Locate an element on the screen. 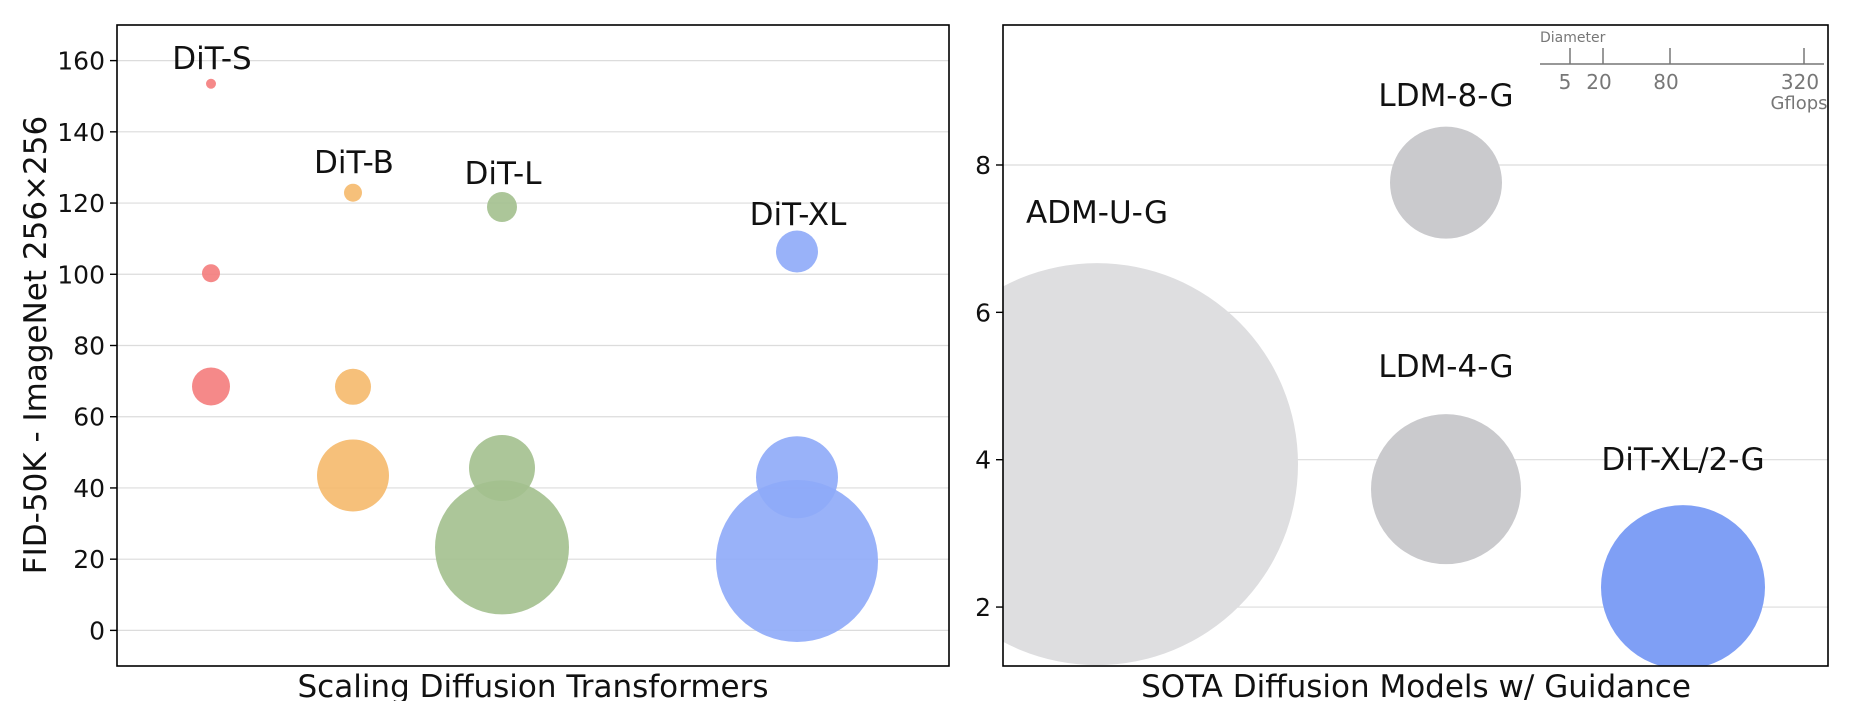 The width and height of the screenshot is (1852, 701). left-y-tick-label: 60 is located at coordinates (89, 417).